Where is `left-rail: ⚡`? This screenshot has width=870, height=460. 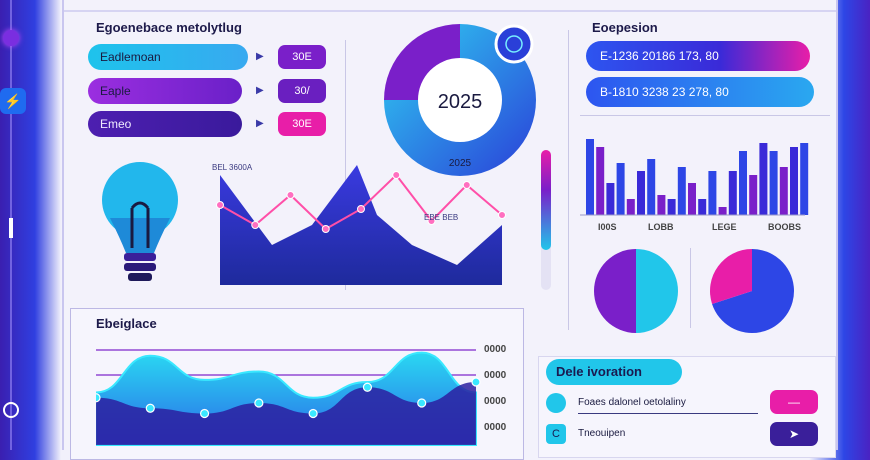 left-rail: ⚡ is located at coordinates (31, 225).